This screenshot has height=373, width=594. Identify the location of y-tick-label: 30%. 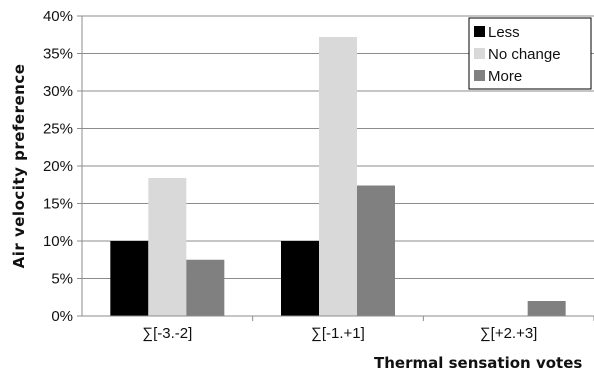
(58, 91).